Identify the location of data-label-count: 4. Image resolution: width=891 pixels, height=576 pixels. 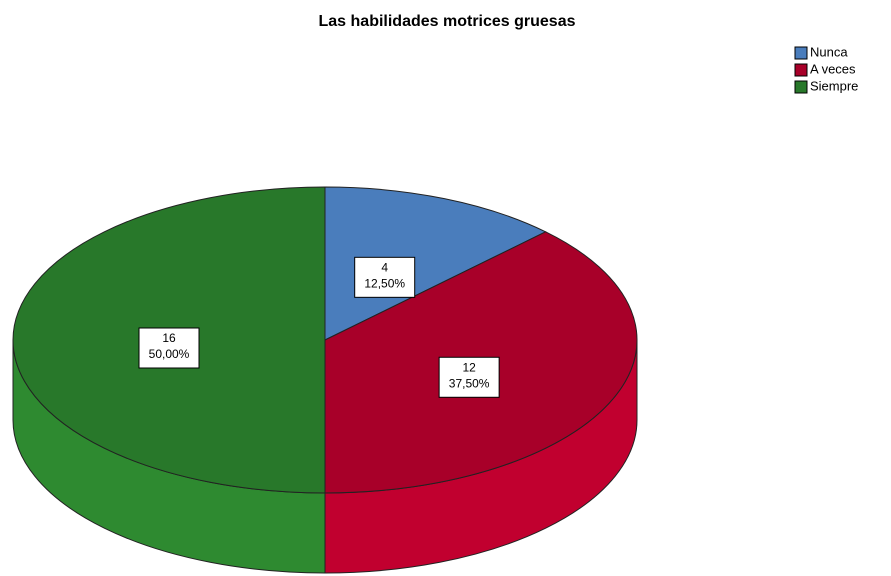
(384, 267).